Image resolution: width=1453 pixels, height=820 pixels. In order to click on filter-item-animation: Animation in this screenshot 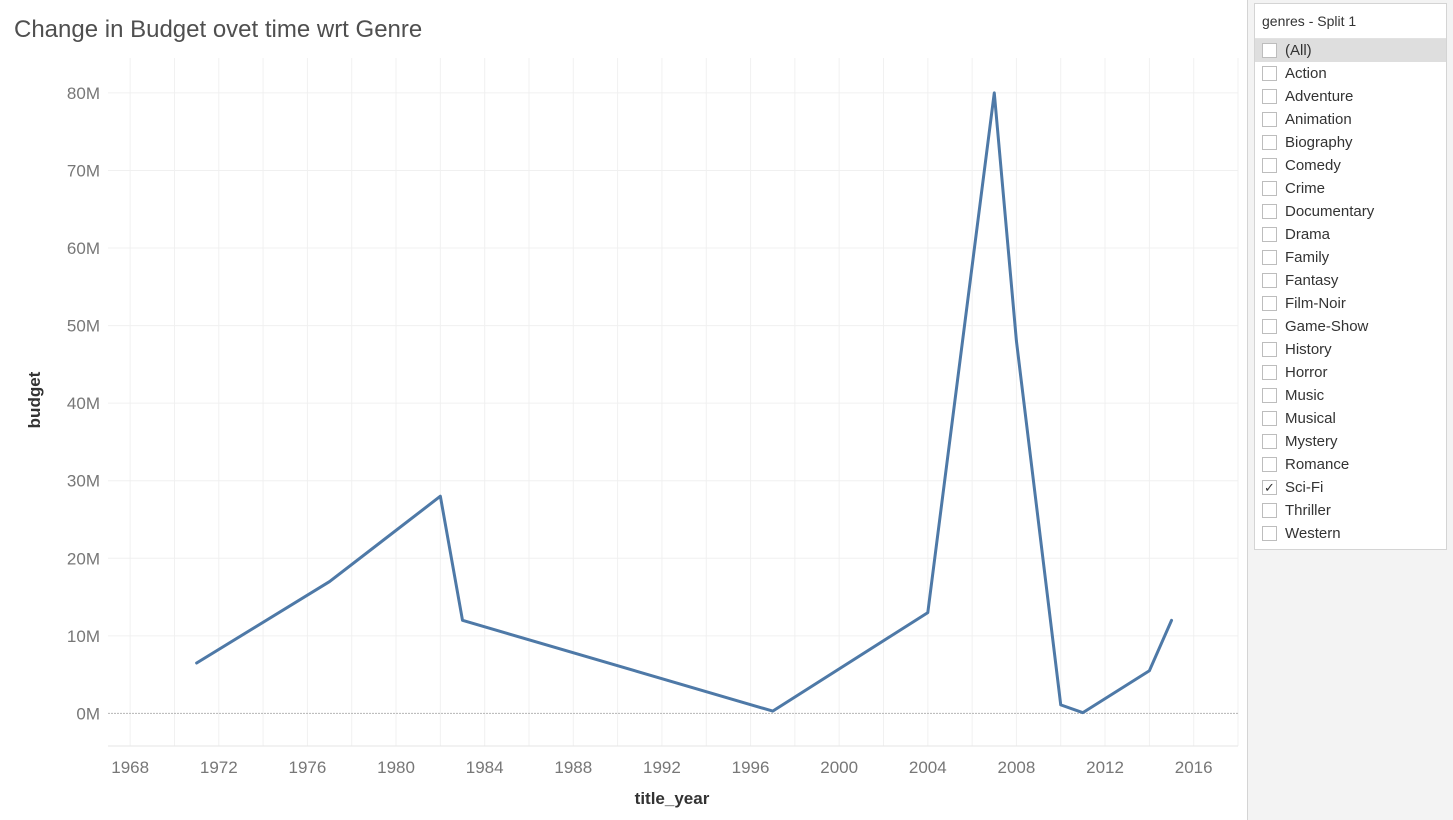, I will do `click(1350, 119)`.